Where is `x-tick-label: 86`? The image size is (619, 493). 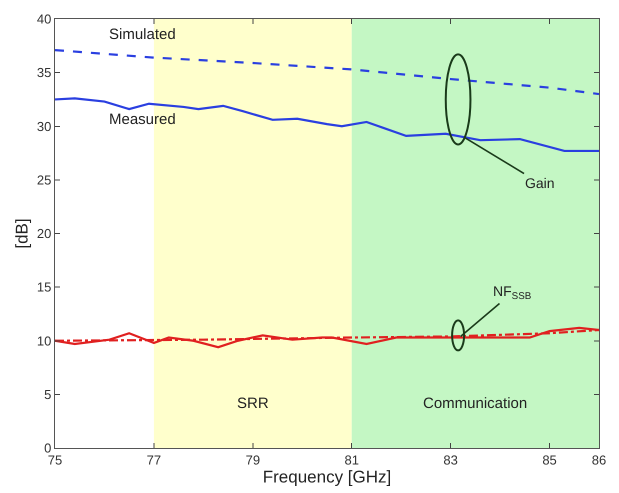
x-tick-label: 86 is located at coordinates (599, 460).